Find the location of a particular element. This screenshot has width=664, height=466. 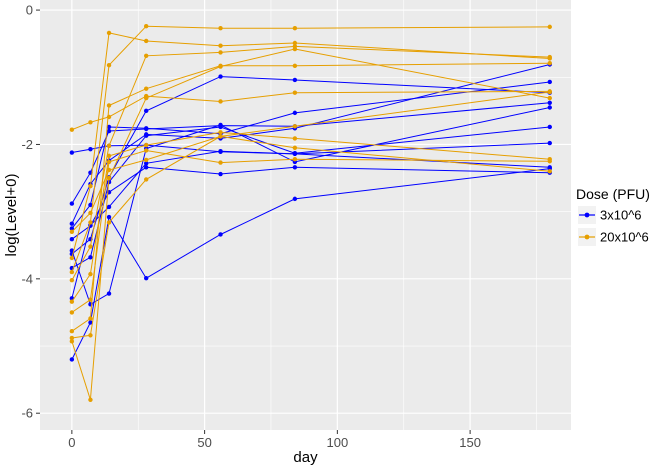

legend-label: 20x10^6 is located at coordinates (624, 237).